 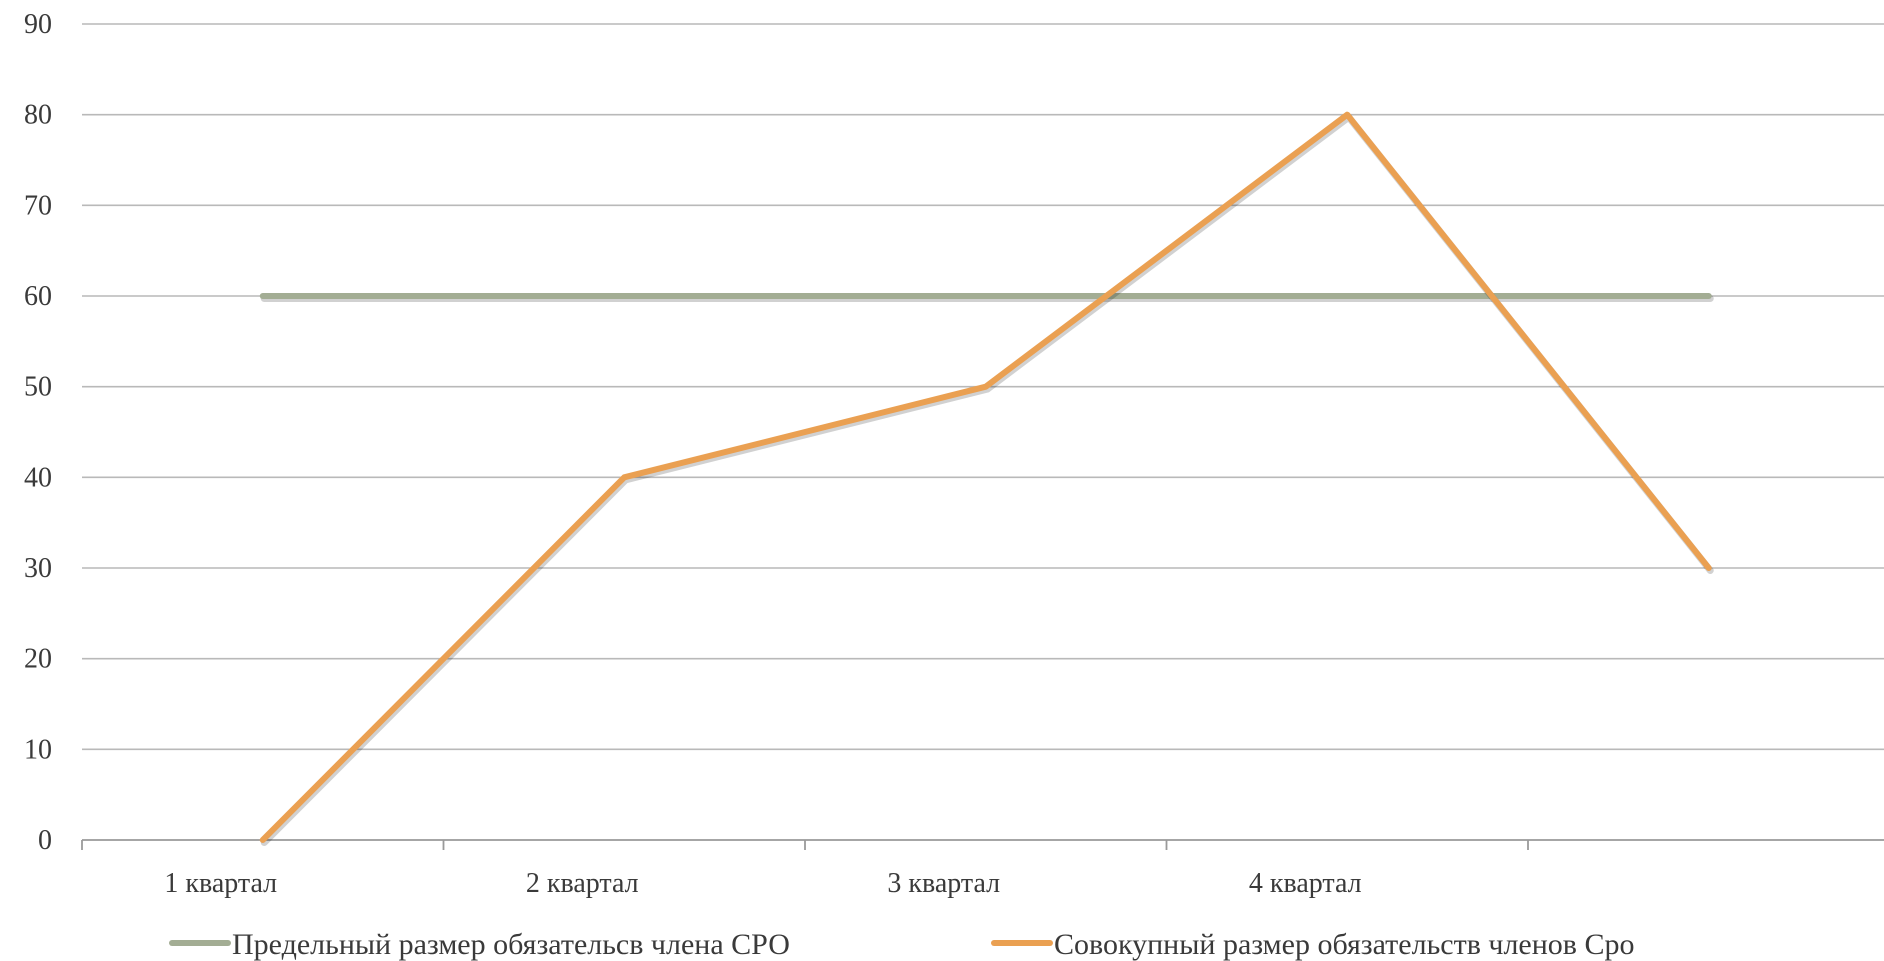 I want to click on y-tick-label: 50, so click(x=38, y=387).